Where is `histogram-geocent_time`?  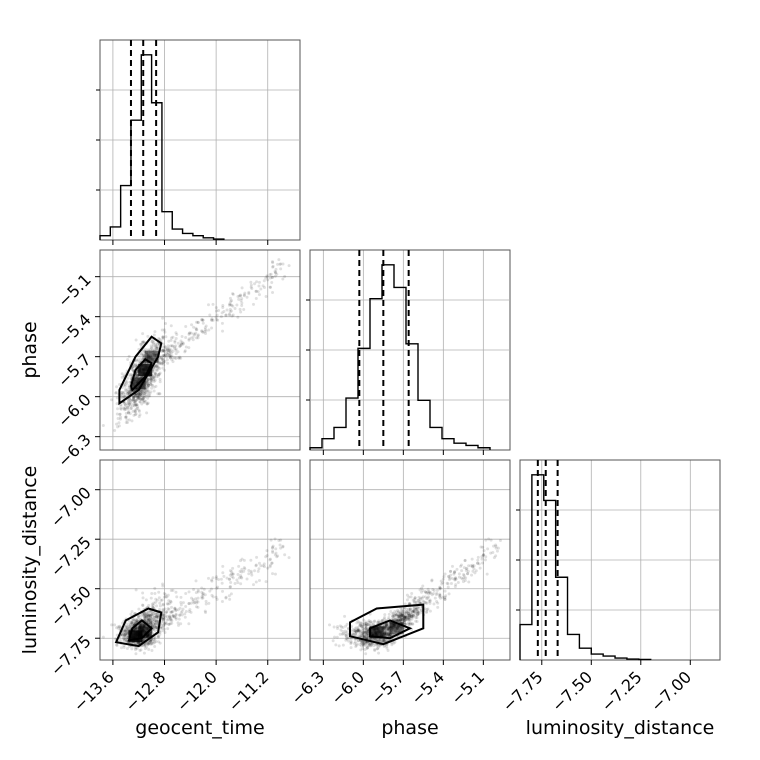 histogram-geocent_time is located at coordinates (162, 147).